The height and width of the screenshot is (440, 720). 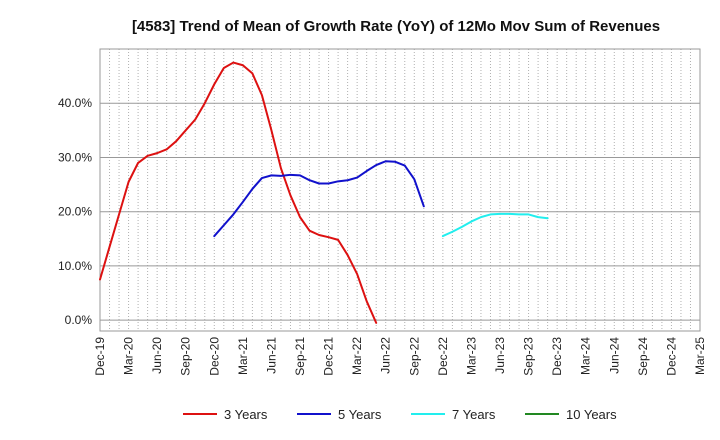 What do you see at coordinates (614, 355) in the screenshot?
I see `x-tick-label: Jun-24` at bounding box center [614, 355].